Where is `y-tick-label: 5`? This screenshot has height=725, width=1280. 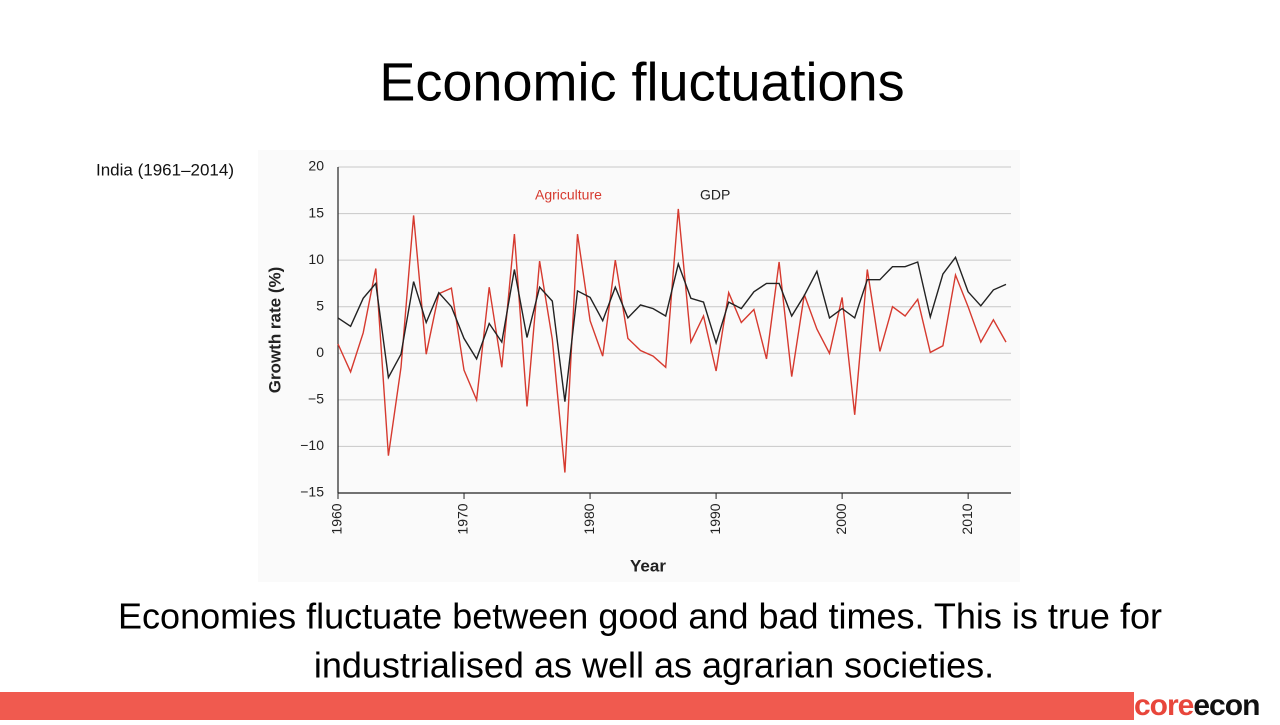 y-tick-label: 5 is located at coordinates (320, 305).